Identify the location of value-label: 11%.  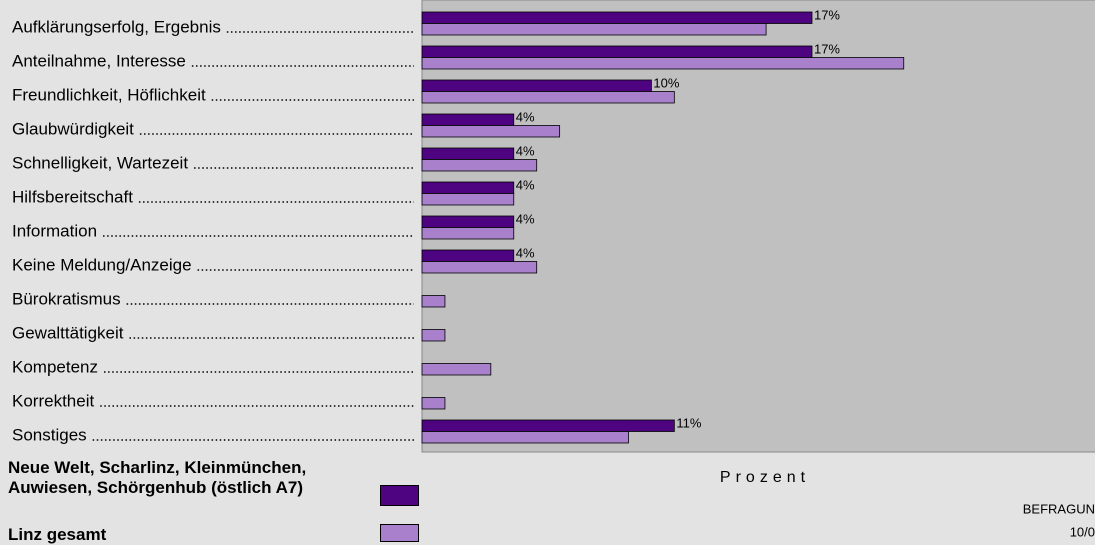
(688, 422).